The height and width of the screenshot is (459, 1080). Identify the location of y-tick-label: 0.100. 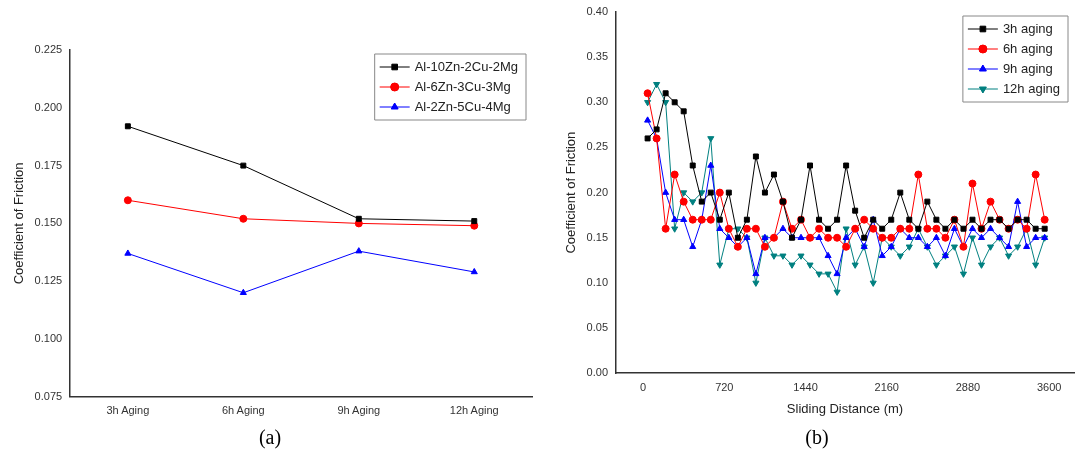
(48, 338).